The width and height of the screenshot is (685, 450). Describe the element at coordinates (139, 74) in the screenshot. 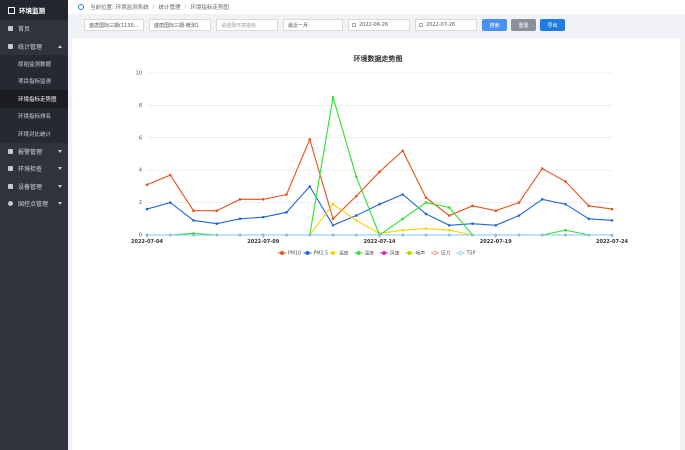

I see `y-tick-label: 10` at that location.